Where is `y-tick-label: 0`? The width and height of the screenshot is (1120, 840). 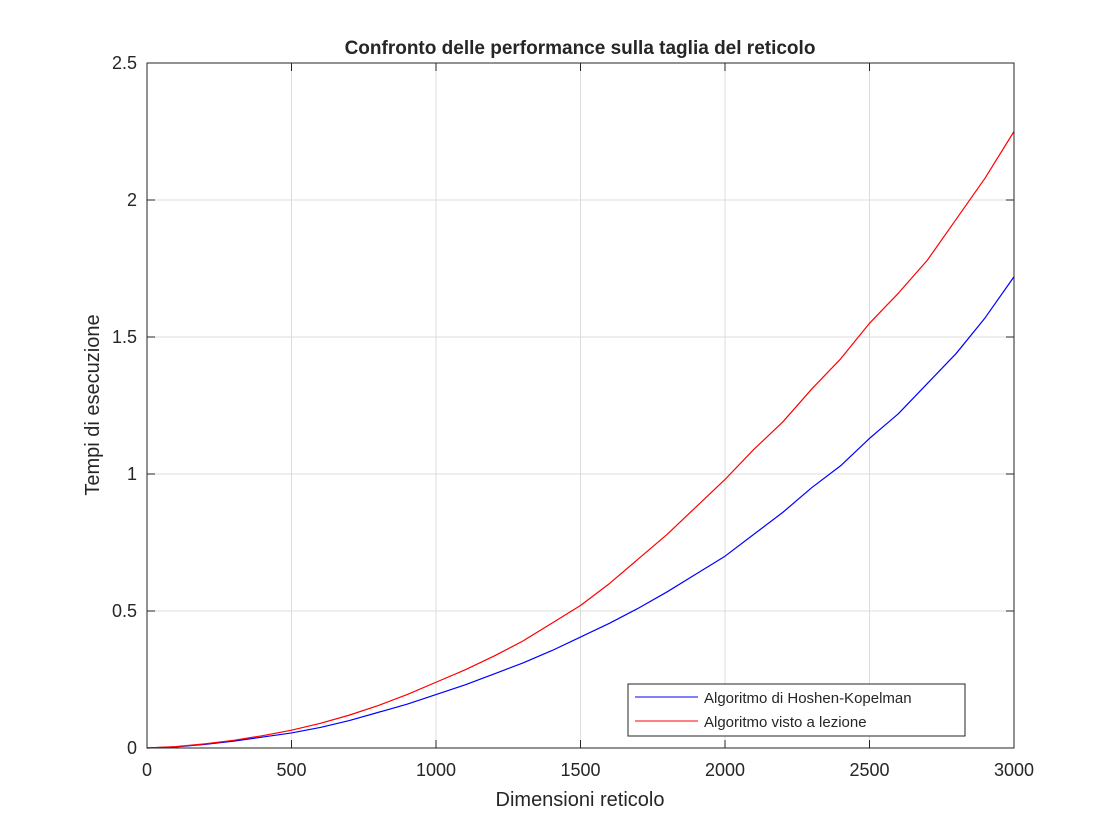
y-tick-label: 0 is located at coordinates (132, 748).